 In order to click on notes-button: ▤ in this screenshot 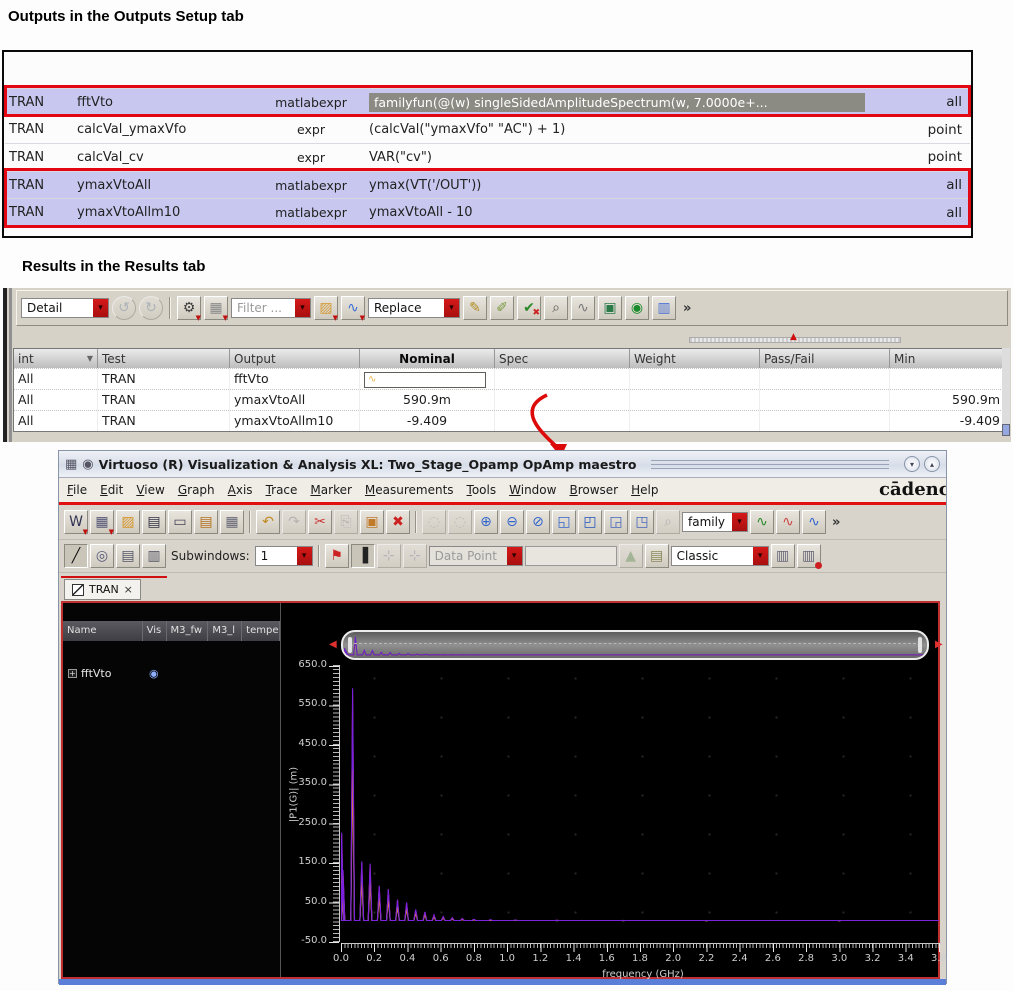, I will do `click(656, 556)`.